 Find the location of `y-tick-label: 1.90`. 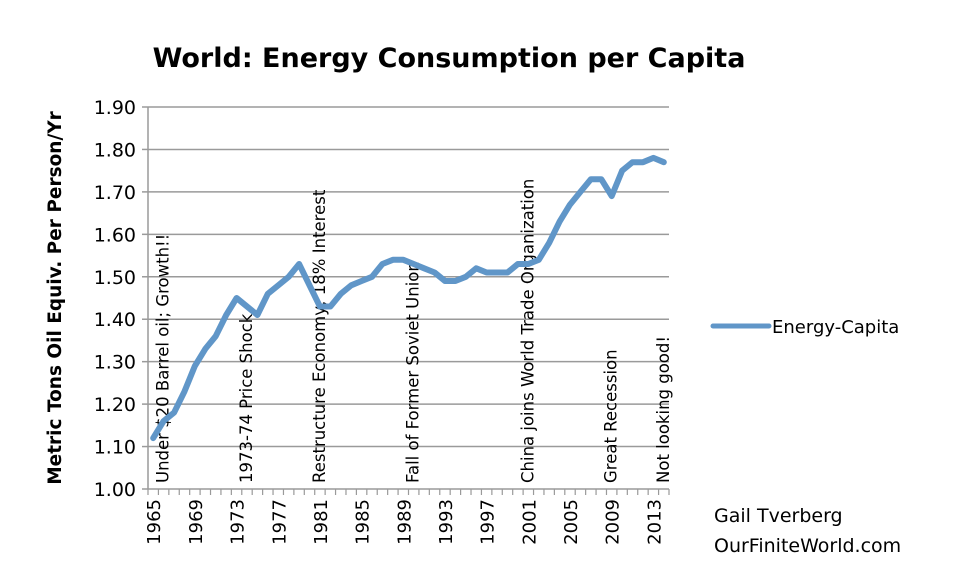

y-tick-label: 1.90 is located at coordinates (115, 108).